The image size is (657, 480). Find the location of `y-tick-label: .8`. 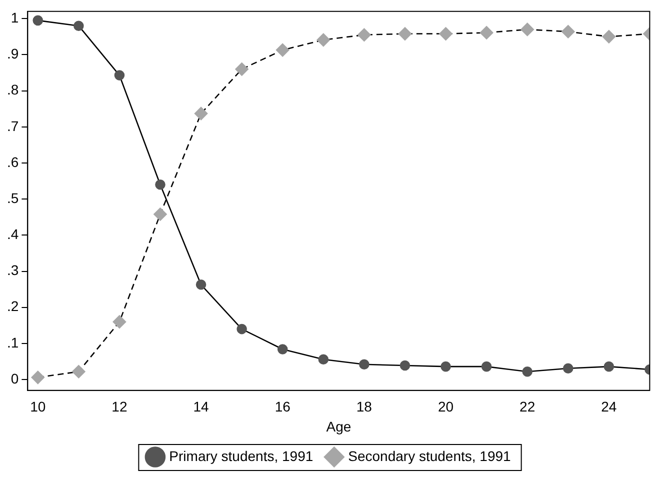

y-tick-label: .8 is located at coordinates (12, 90).